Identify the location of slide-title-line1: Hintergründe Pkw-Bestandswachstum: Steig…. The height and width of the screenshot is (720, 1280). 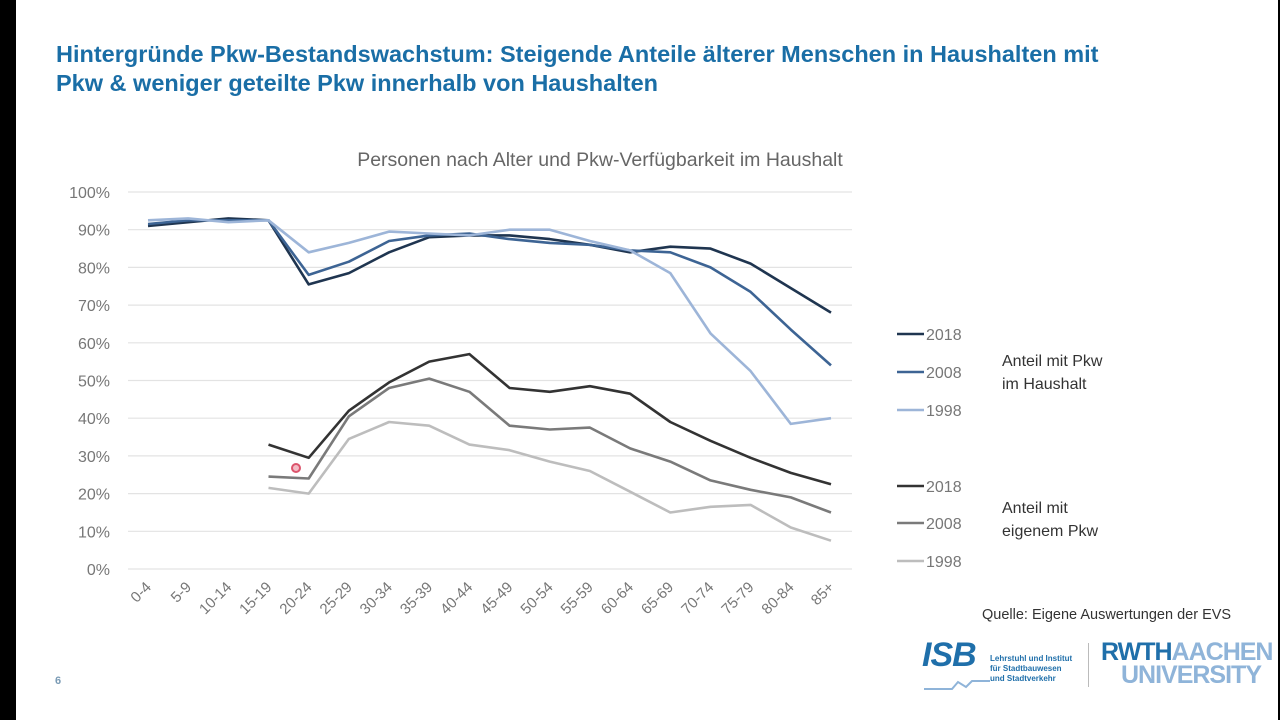
(577, 54).